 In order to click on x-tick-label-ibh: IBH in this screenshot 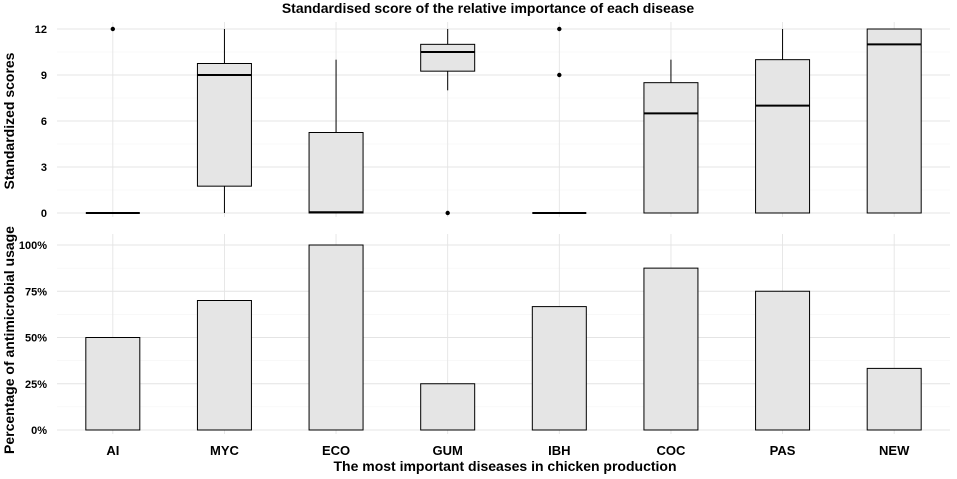, I will do `click(559, 450)`.